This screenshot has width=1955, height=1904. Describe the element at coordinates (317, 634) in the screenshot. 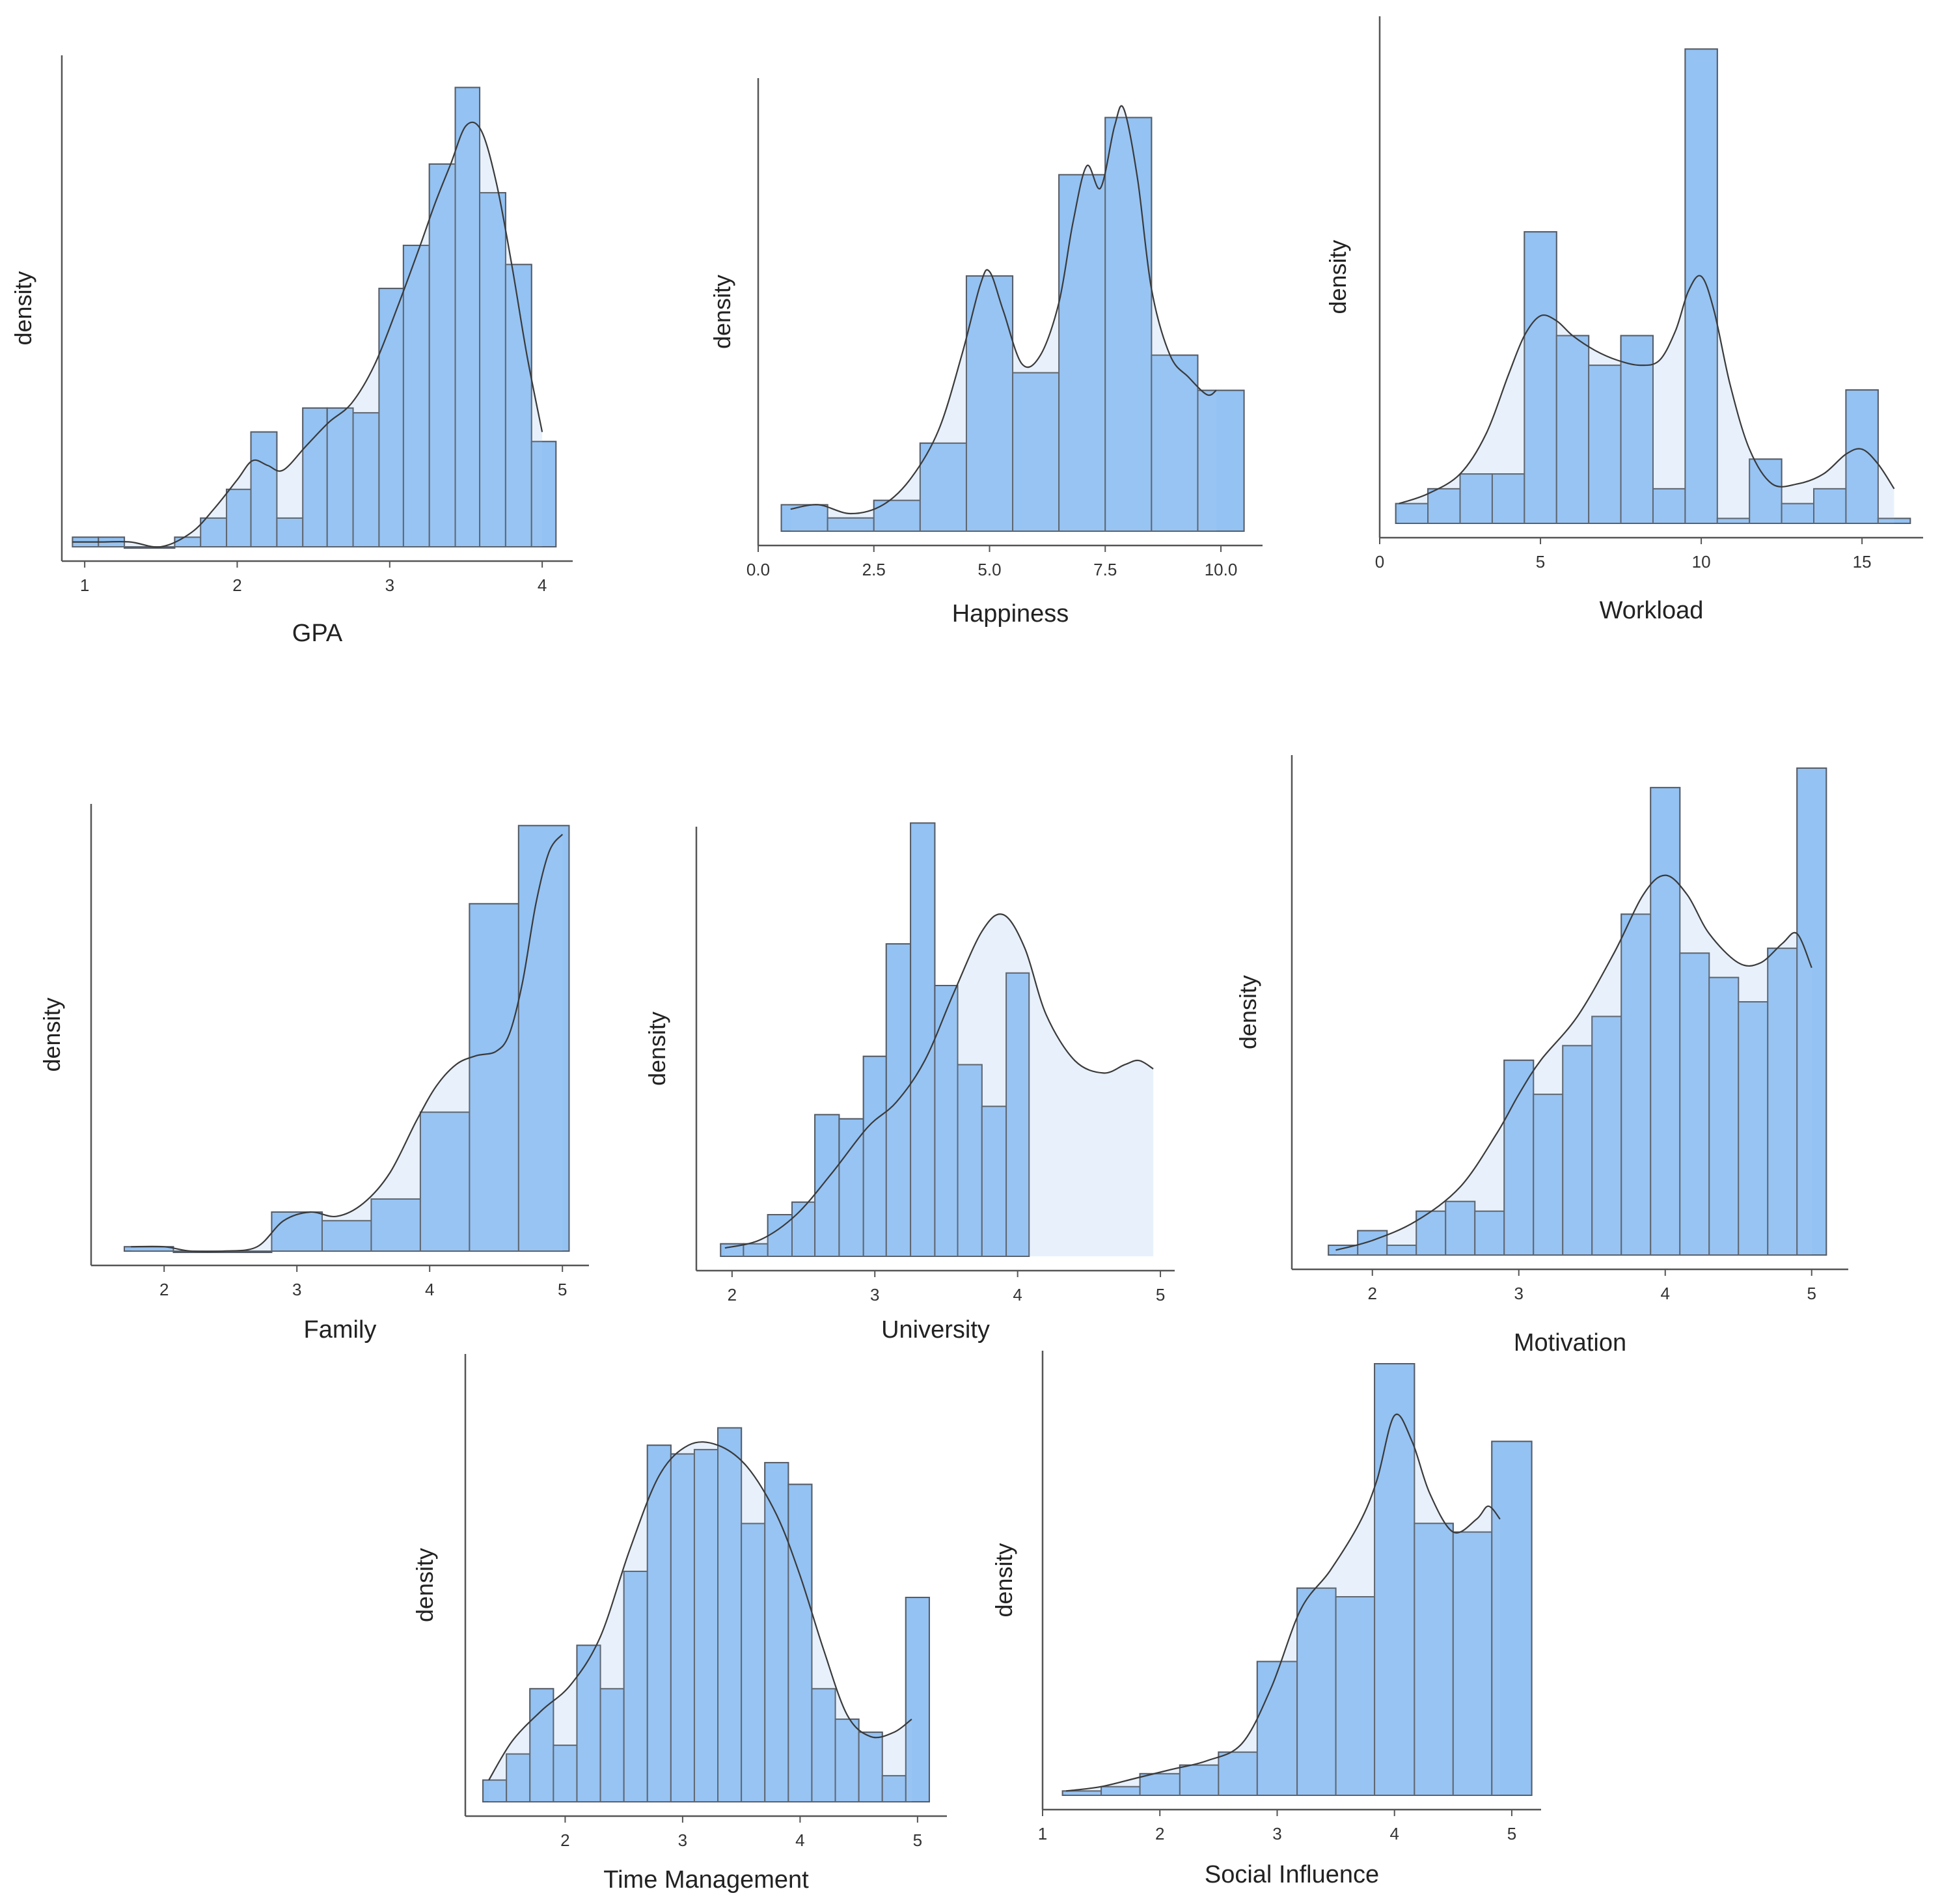

I see `x-axis-title: GPA` at that location.